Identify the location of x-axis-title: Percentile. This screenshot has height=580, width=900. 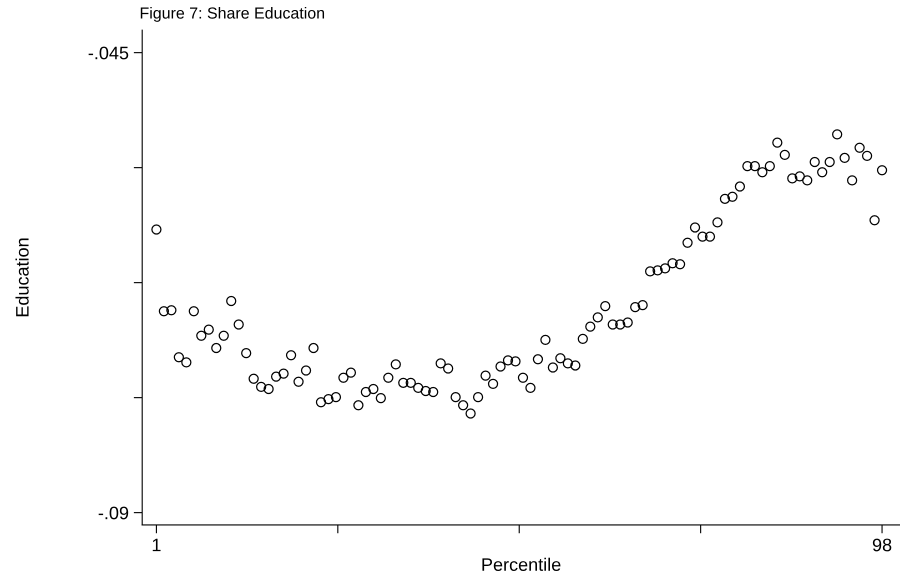
(521, 564).